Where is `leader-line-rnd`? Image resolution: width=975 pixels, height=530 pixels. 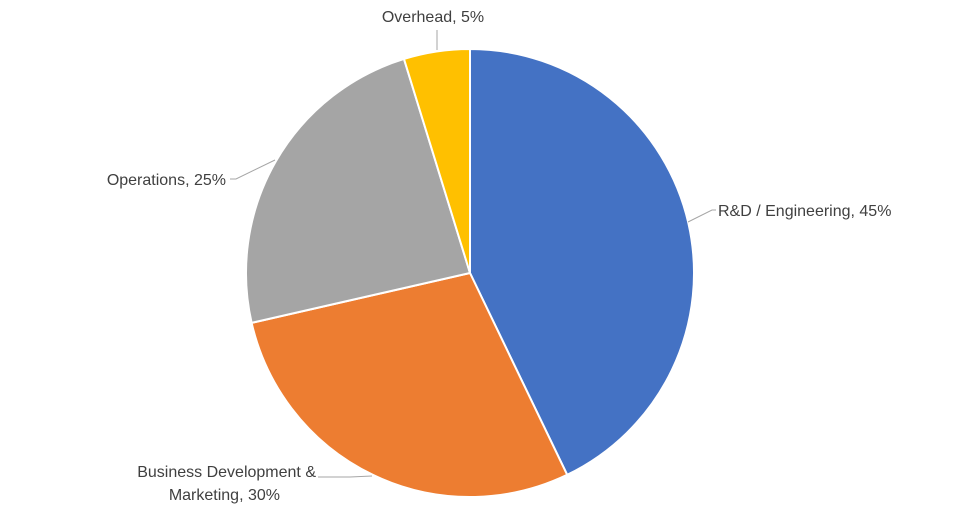 leader-line-rnd is located at coordinates (701, 216).